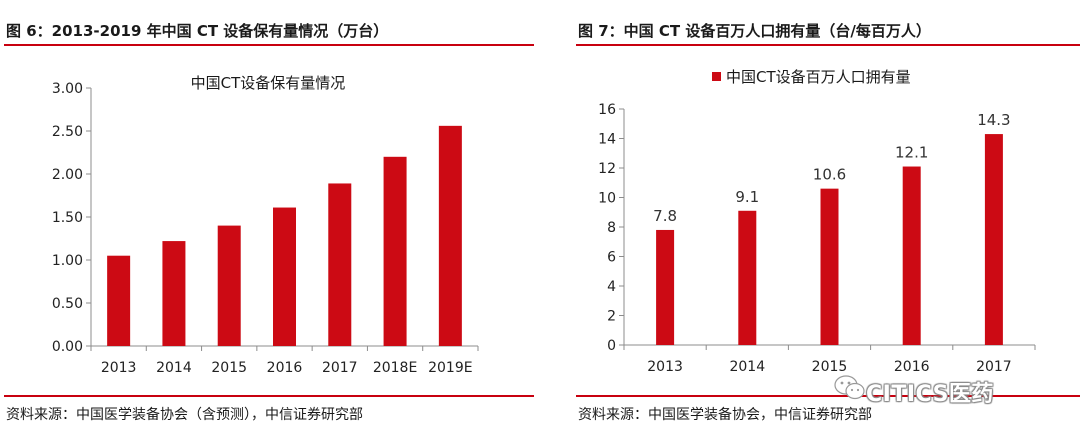  What do you see at coordinates (269, 45) in the screenshot?
I see `figure-6-top-rule` at bounding box center [269, 45].